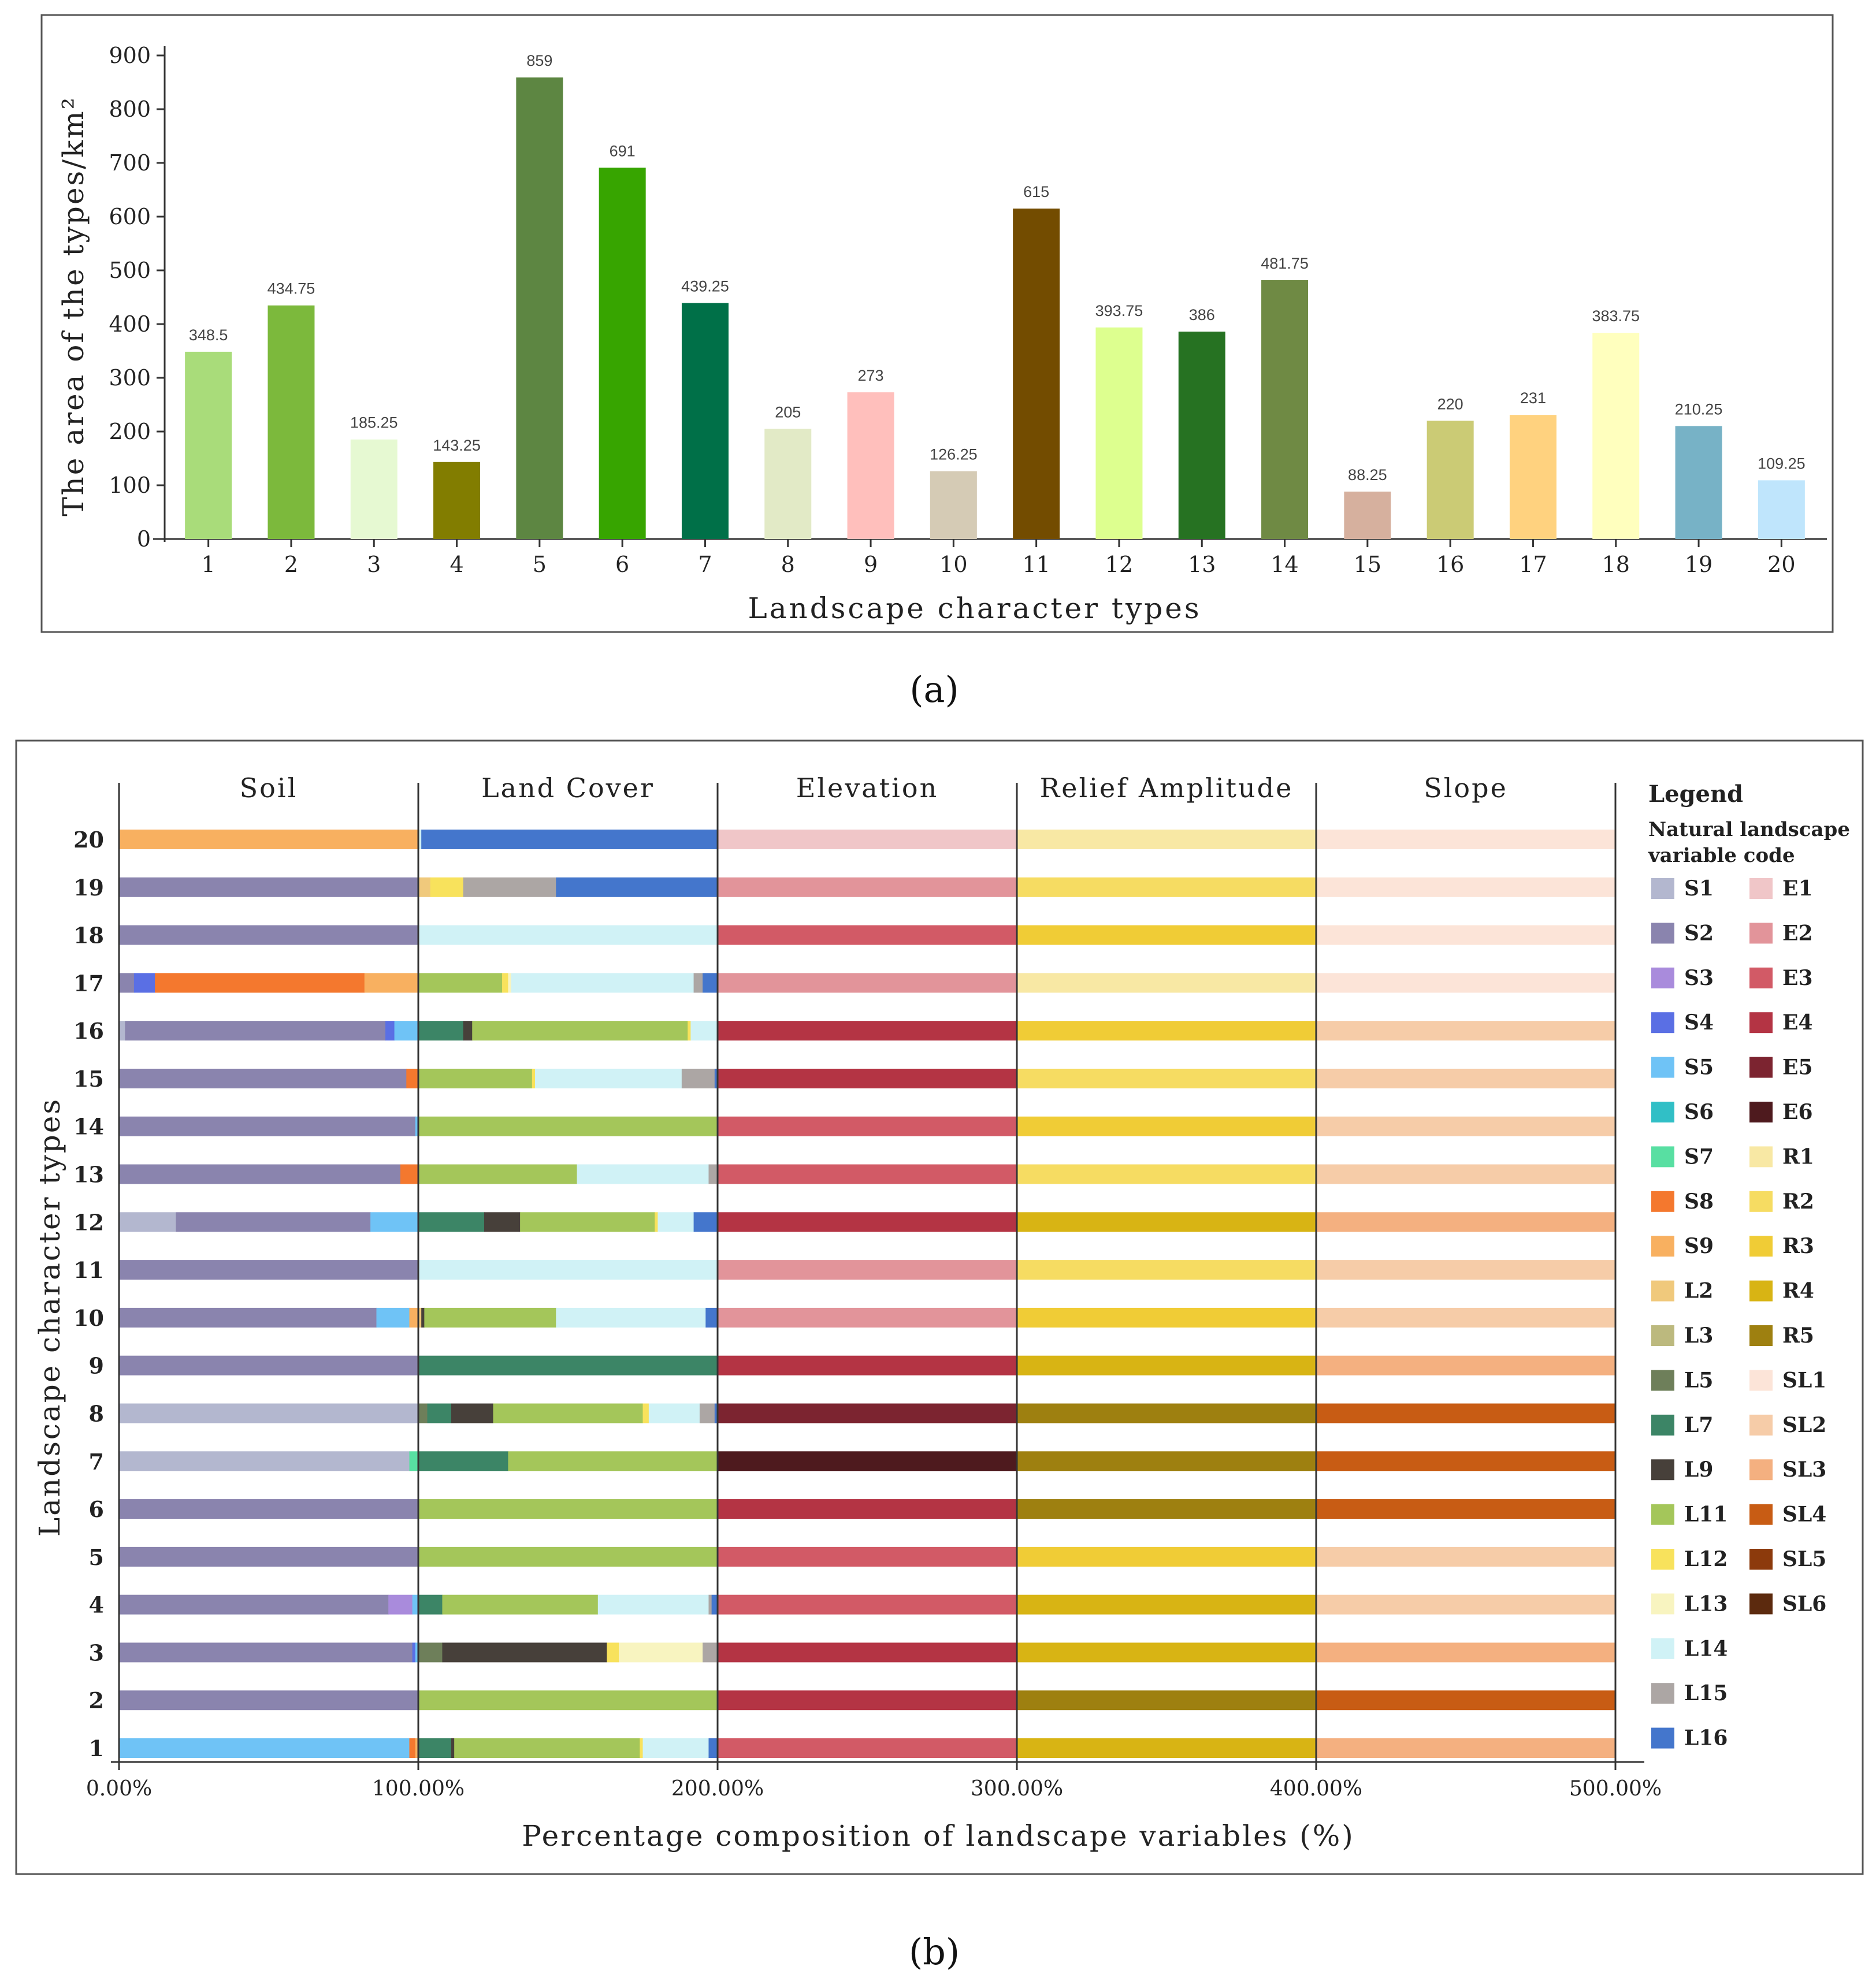  Describe the element at coordinates (1798, 1201) in the screenshot. I see `legend-label: R2` at that location.